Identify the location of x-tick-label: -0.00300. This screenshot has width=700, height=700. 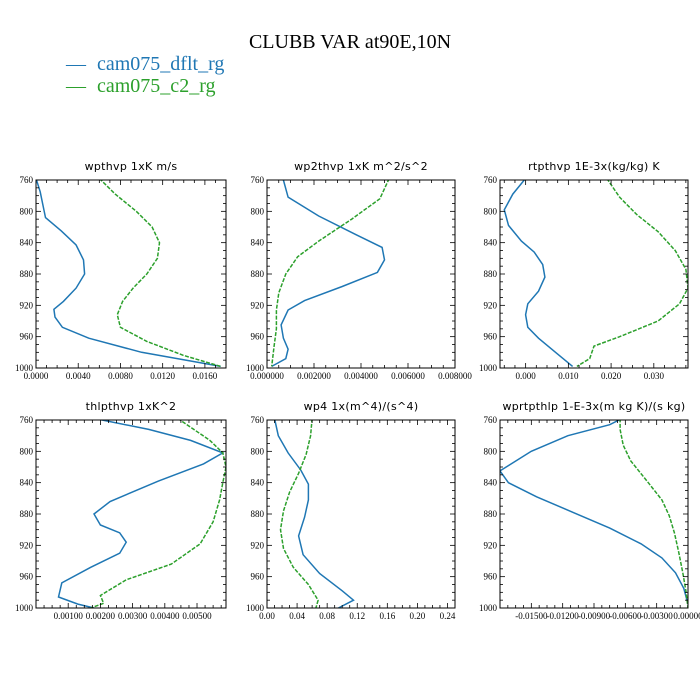
(657, 616).